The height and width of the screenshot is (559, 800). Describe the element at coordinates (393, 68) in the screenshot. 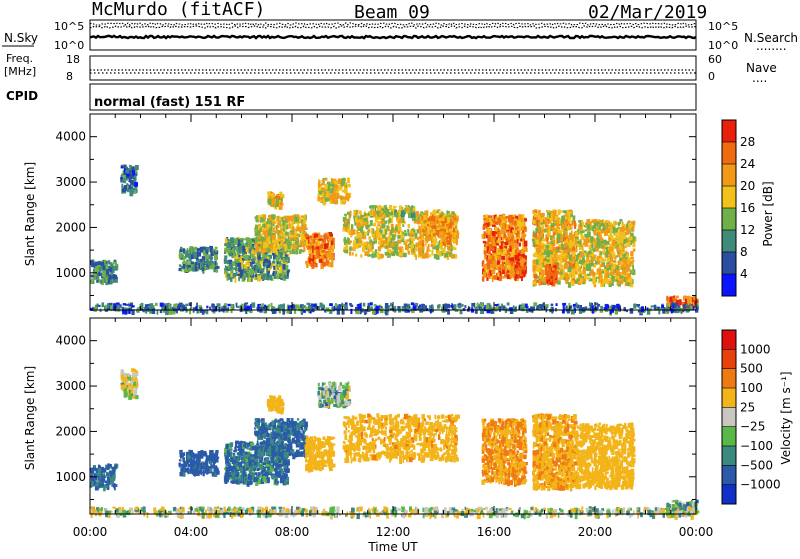

I see `freq-panel` at that location.